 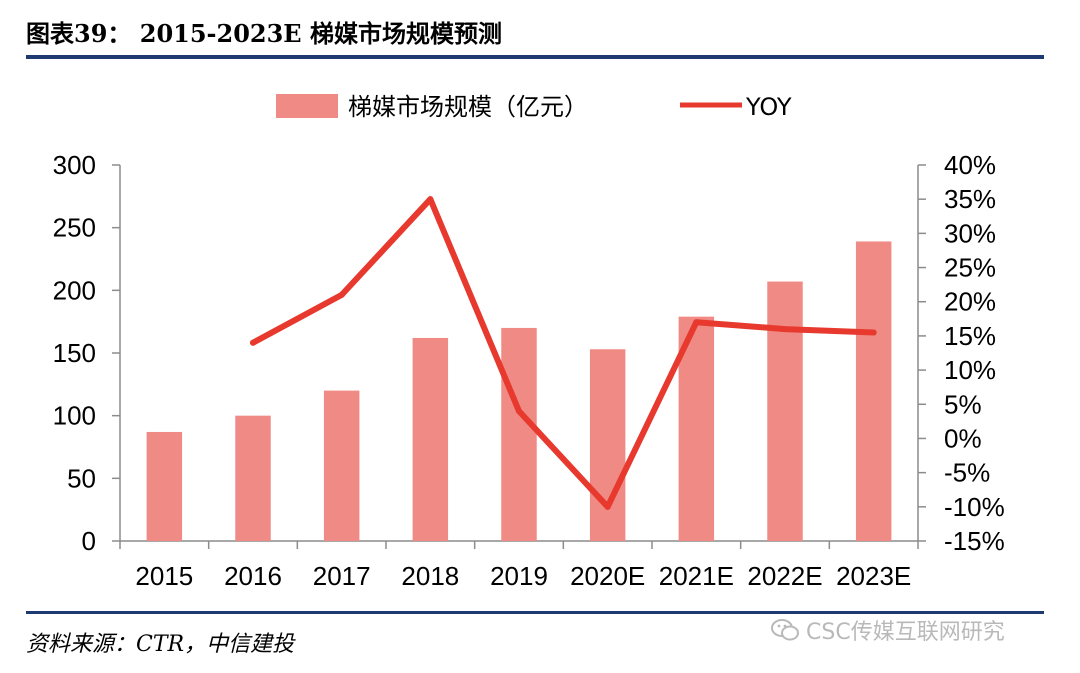 What do you see at coordinates (967, 473) in the screenshot?
I see `y-right-tick-label: -5%` at bounding box center [967, 473].